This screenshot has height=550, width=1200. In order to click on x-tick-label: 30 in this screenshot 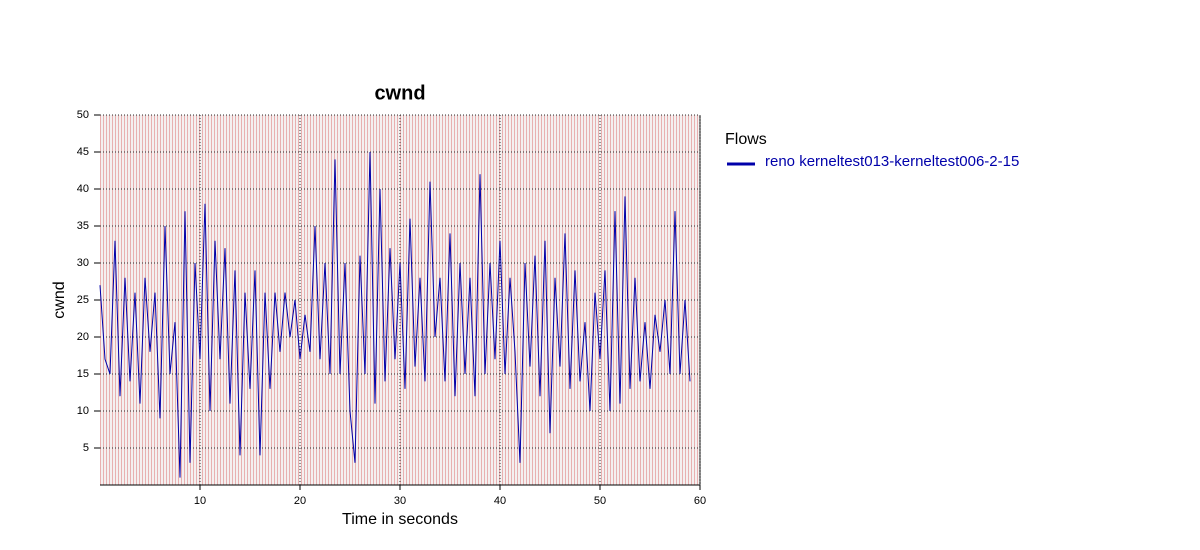, I will do `click(400, 501)`.